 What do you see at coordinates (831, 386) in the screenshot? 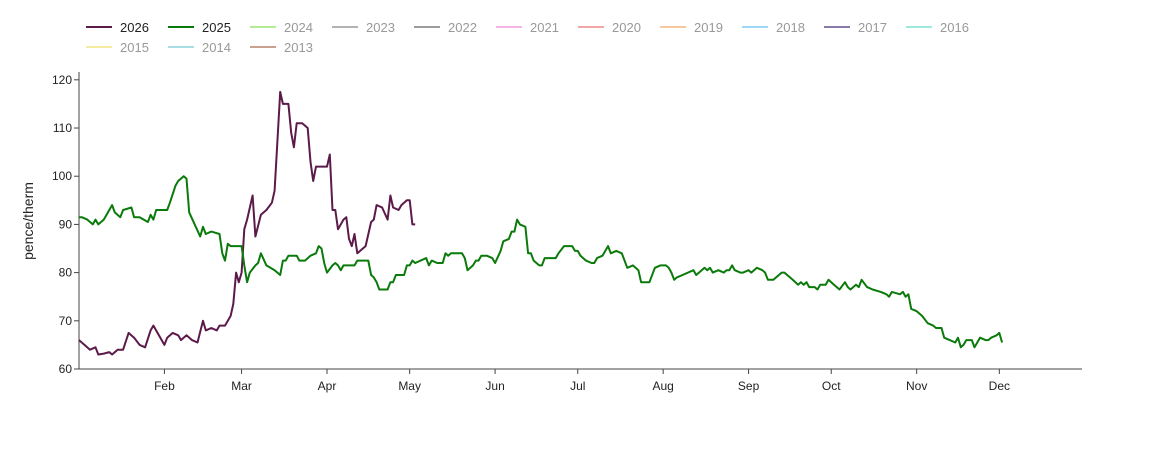
I see `x-tick-label: Oct` at bounding box center [831, 386].